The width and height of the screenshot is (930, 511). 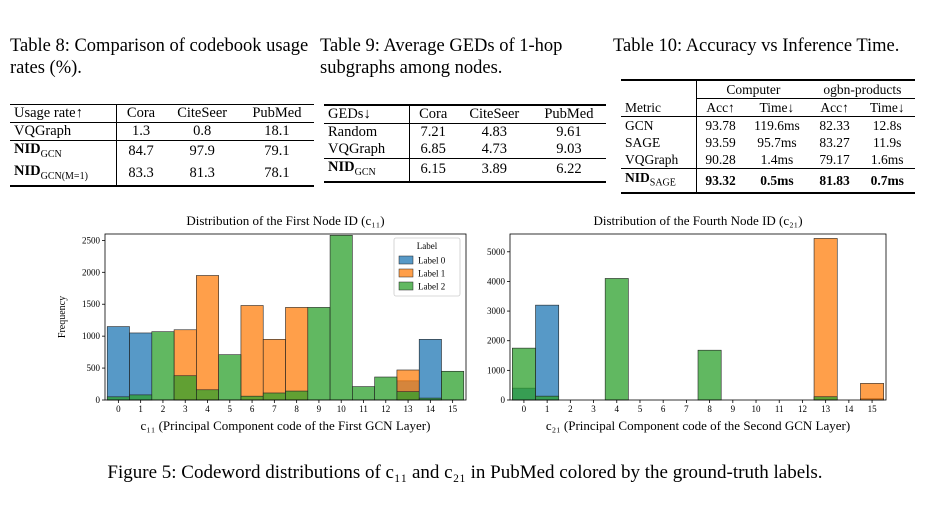 What do you see at coordinates (777, 180) in the screenshot?
I see `t10-cell: 0.5ms` at bounding box center [777, 180].